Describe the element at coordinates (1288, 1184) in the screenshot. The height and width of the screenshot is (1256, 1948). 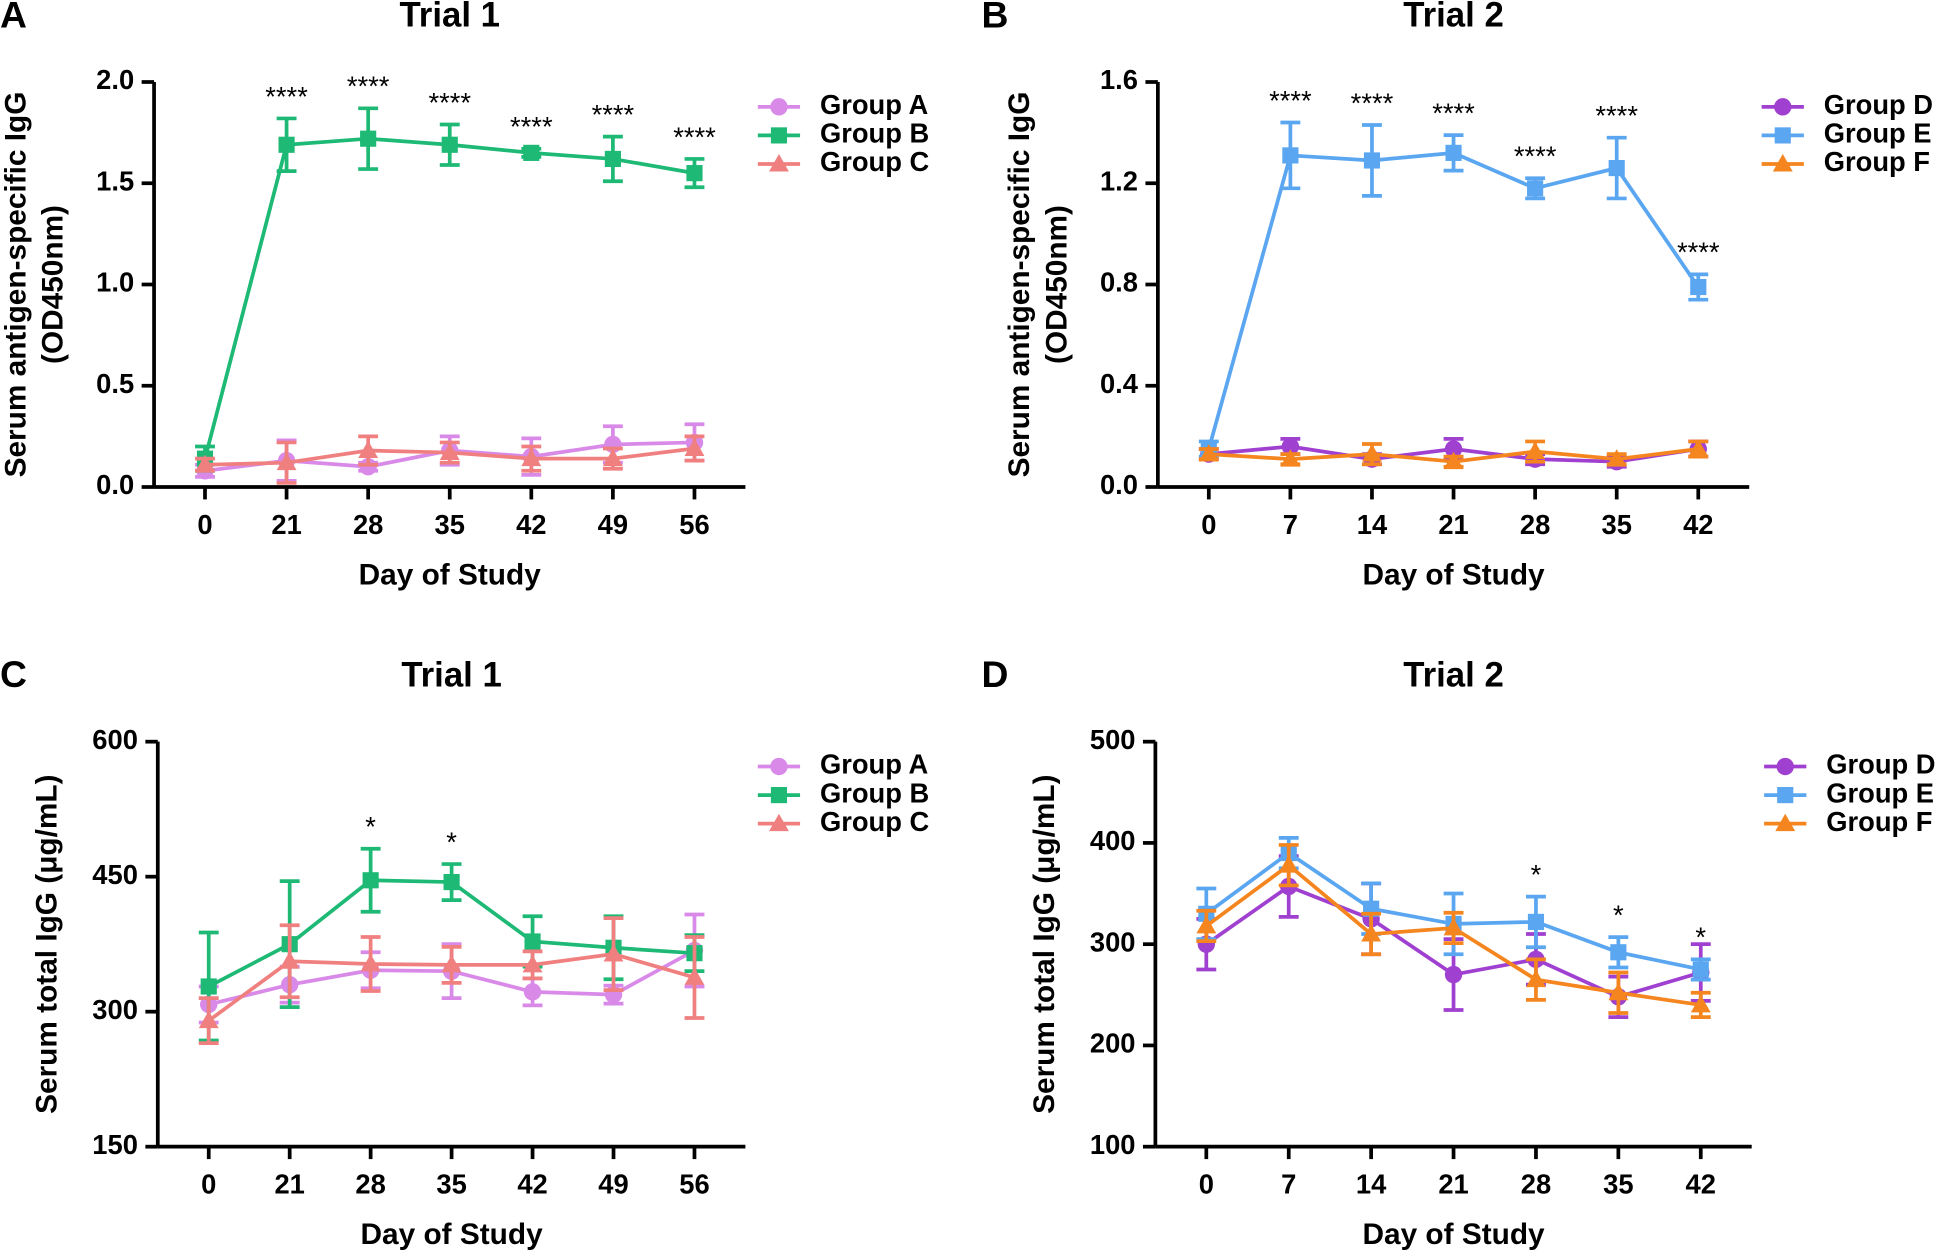
I see `x-tick-label: 7` at that location.